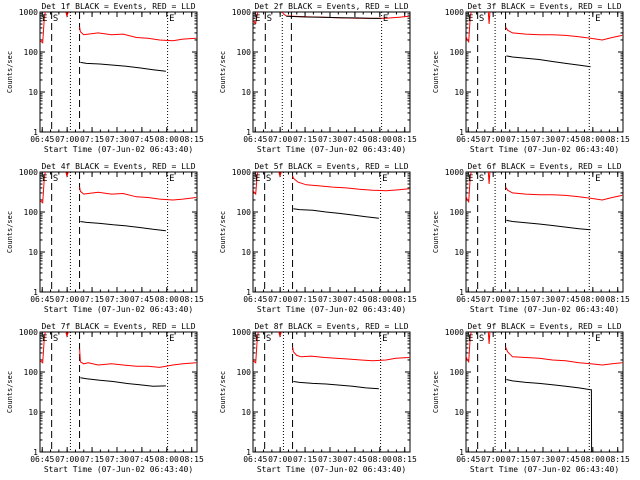 This screenshot has height=480, width=640. What do you see at coordinates (331, 166) in the screenshot?
I see `chart-title: Det 5f BLACK = Events, RED = LLD` at bounding box center [331, 166].